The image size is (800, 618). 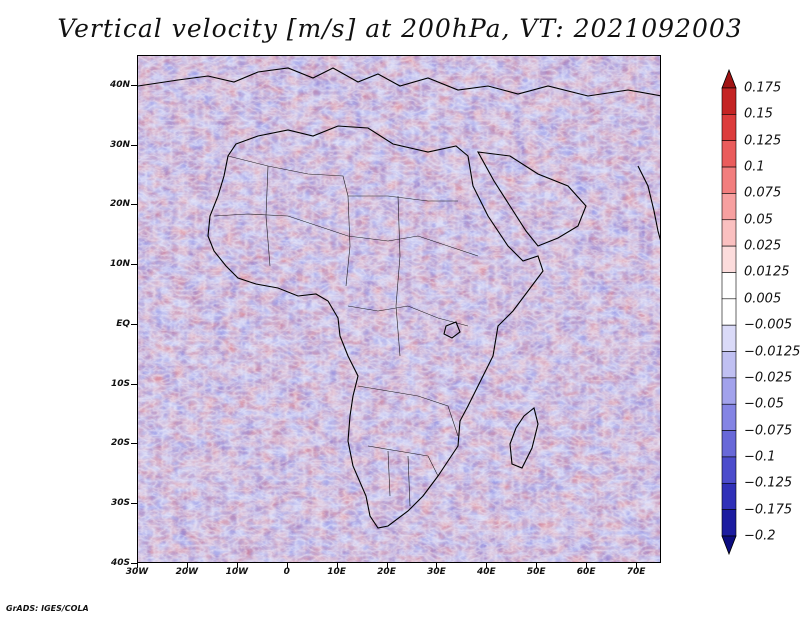 What do you see at coordinates (636, 572) in the screenshot?
I see `lon-tick-label: 70E` at bounding box center [636, 572].